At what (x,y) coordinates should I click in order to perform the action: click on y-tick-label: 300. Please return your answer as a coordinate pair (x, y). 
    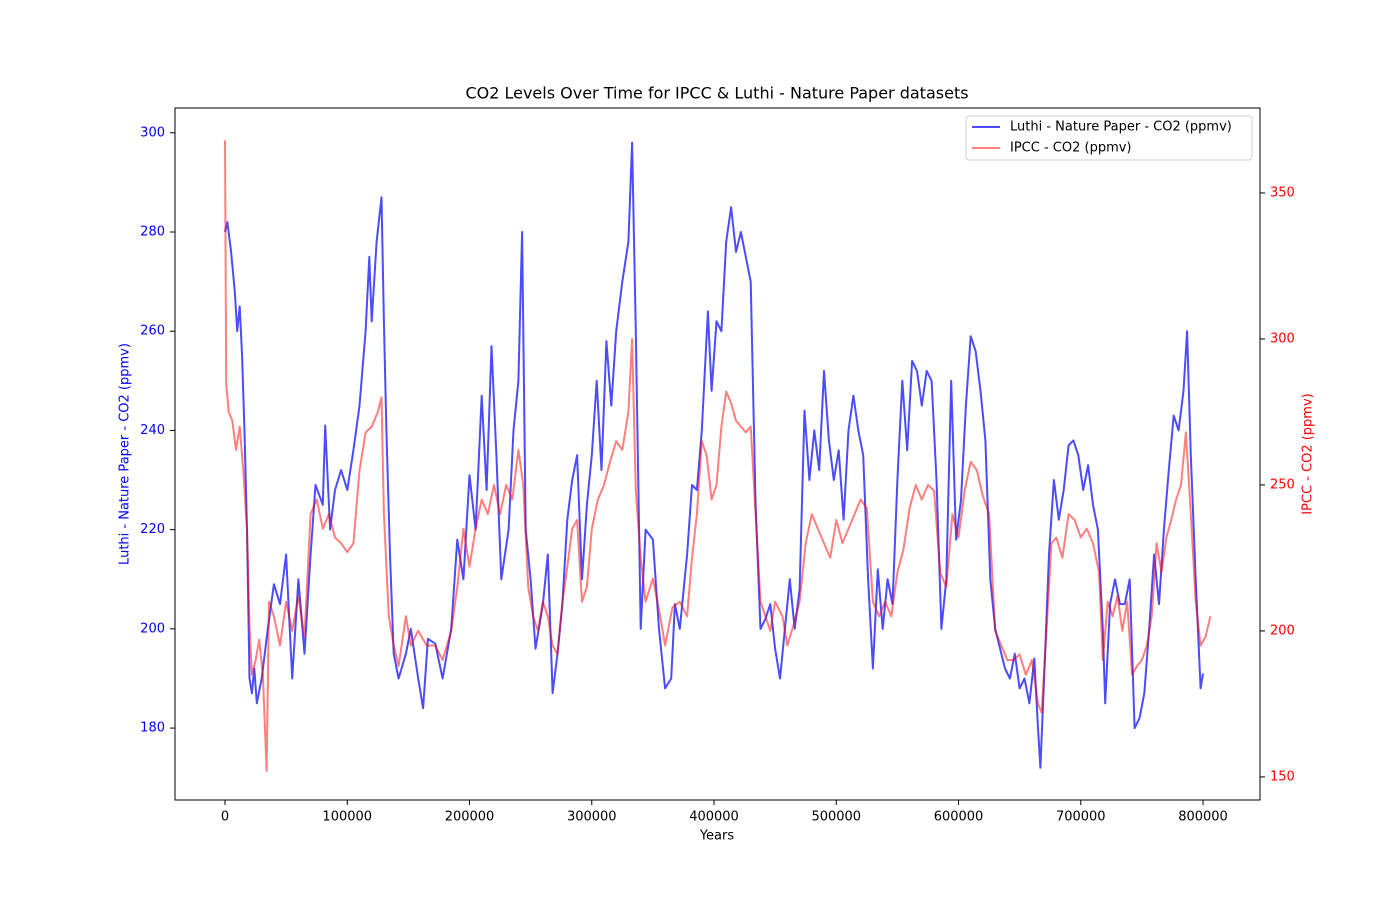
    Looking at the image, I should click on (152, 132).